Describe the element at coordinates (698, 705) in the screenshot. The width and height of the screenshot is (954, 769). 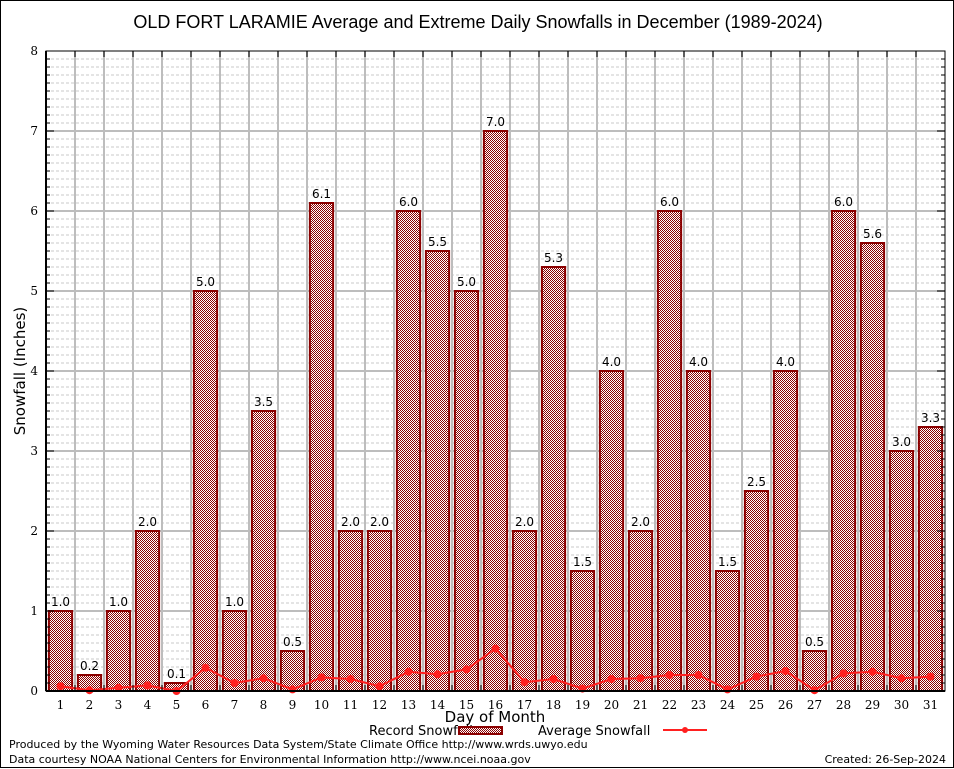
I see `x-tick-label: 23` at that location.